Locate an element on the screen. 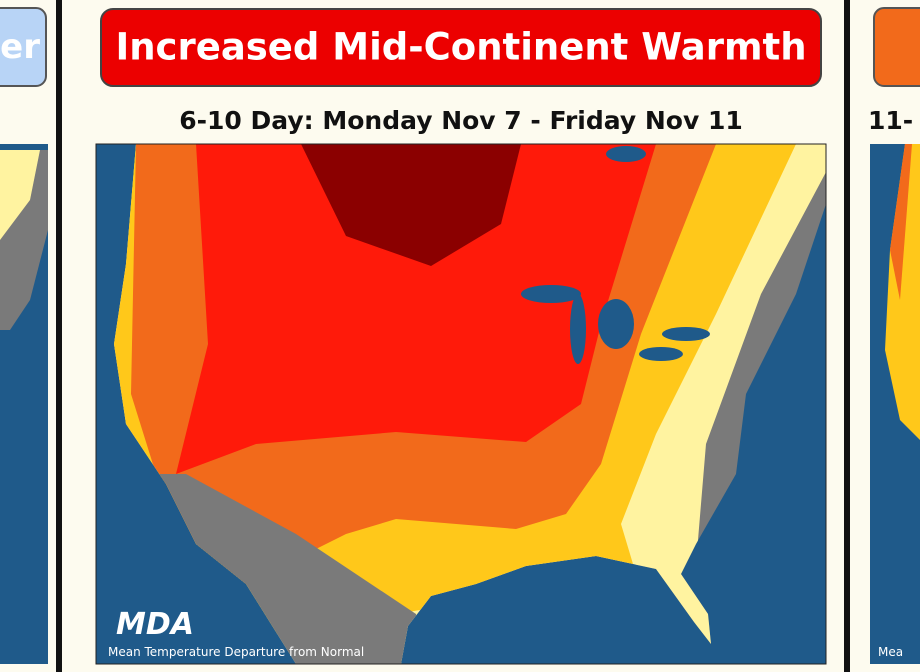 The image size is (920, 672). logo: MDA is located at coordinates (155, 624).